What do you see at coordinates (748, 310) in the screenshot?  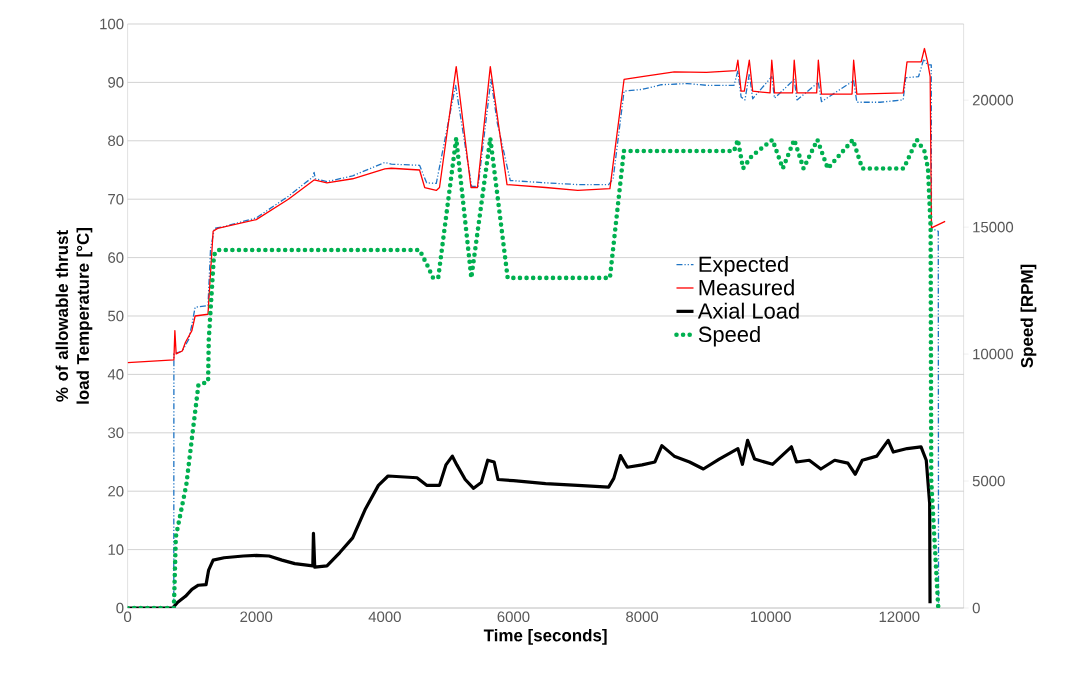 I see `legend-label: Axial Load` at bounding box center [748, 310].